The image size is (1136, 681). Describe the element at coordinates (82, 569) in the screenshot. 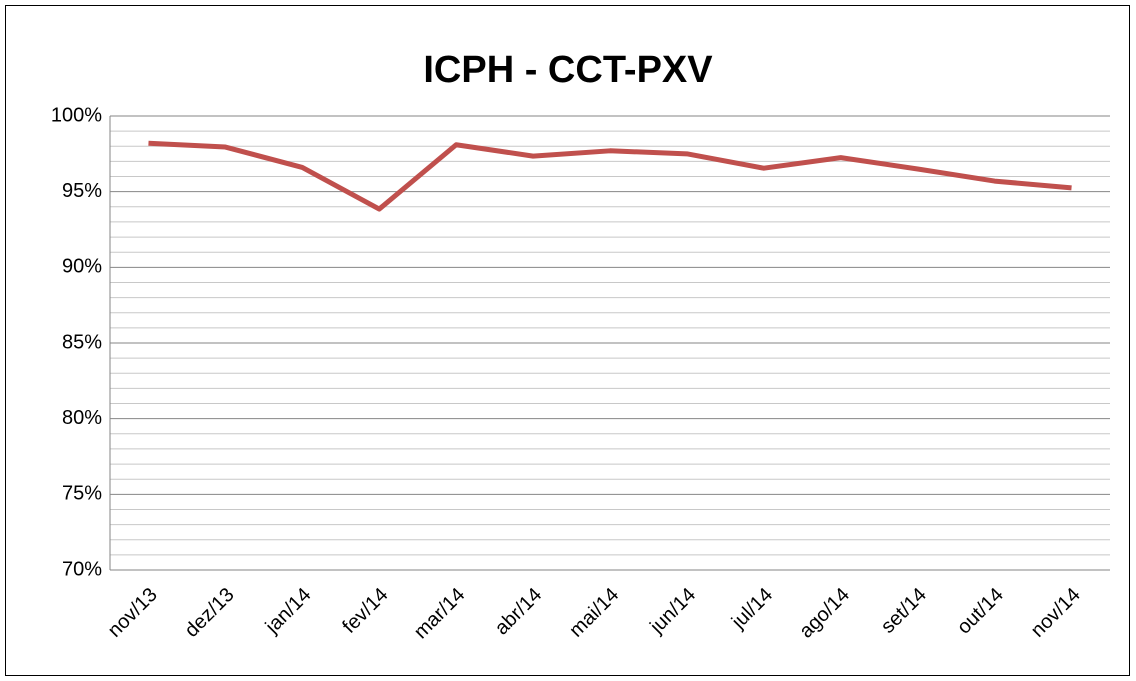

I see `y-tick-label: 70%` at that location.